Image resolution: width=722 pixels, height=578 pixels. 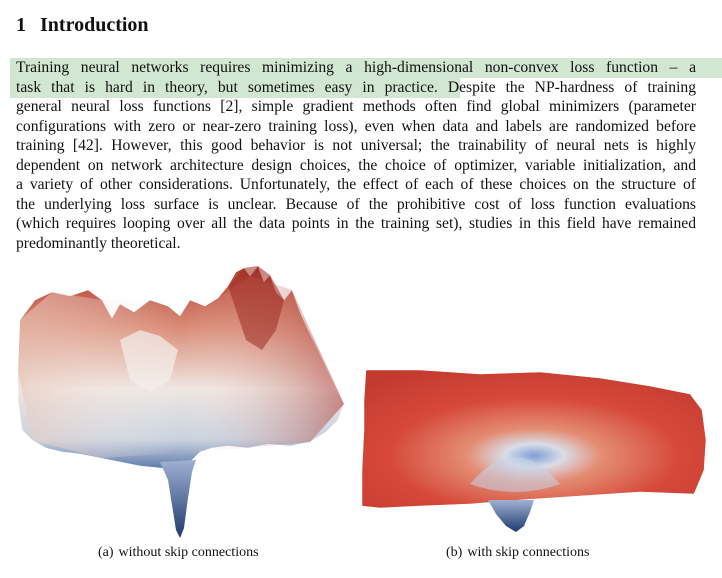 What do you see at coordinates (534, 439) in the screenshot?
I see `surface-b-body` at bounding box center [534, 439].